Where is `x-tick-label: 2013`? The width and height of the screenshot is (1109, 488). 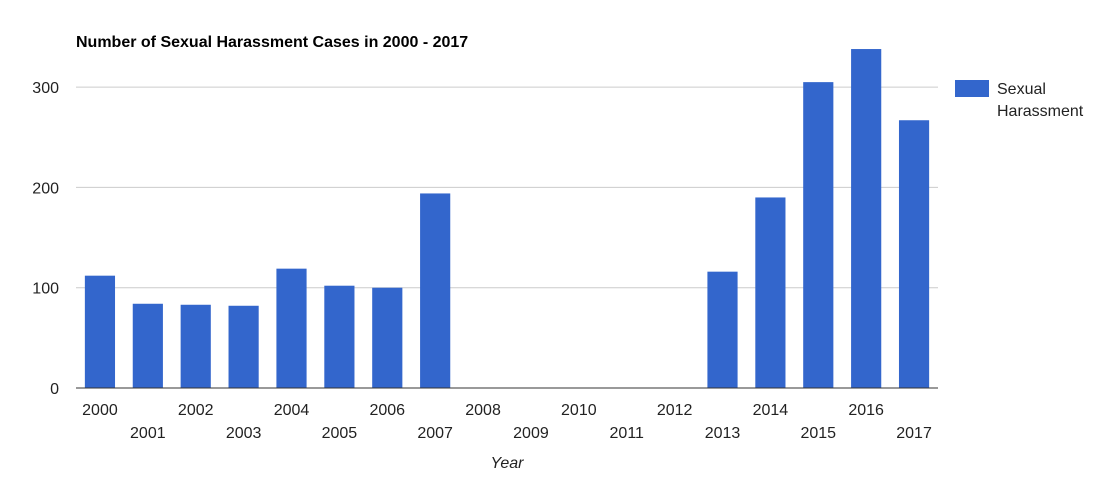
x-tick-label: 2013 is located at coordinates (723, 433).